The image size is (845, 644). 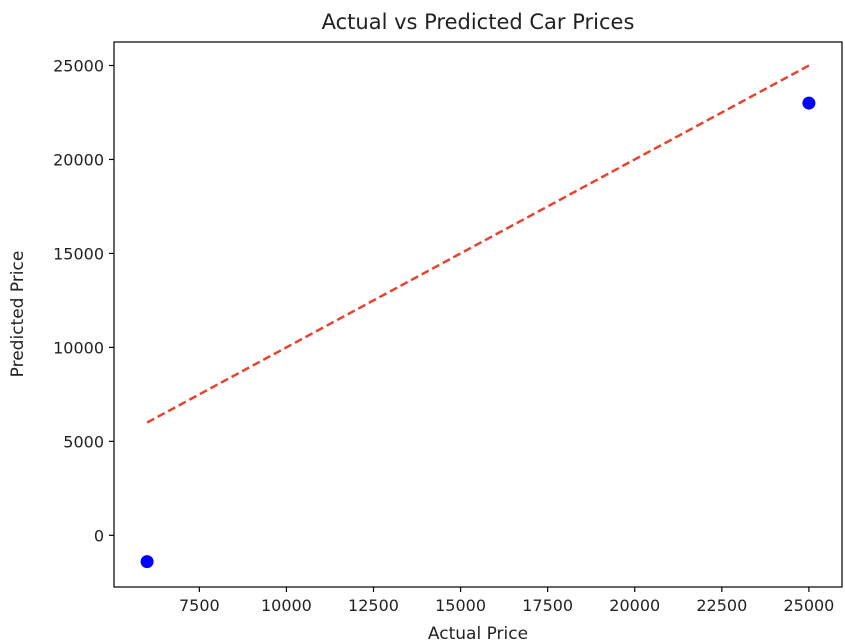 What do you see at coordinates (78, 347) in the screenshot?
I see `y-tick-label: 10000` at bounding box center [78, 347].